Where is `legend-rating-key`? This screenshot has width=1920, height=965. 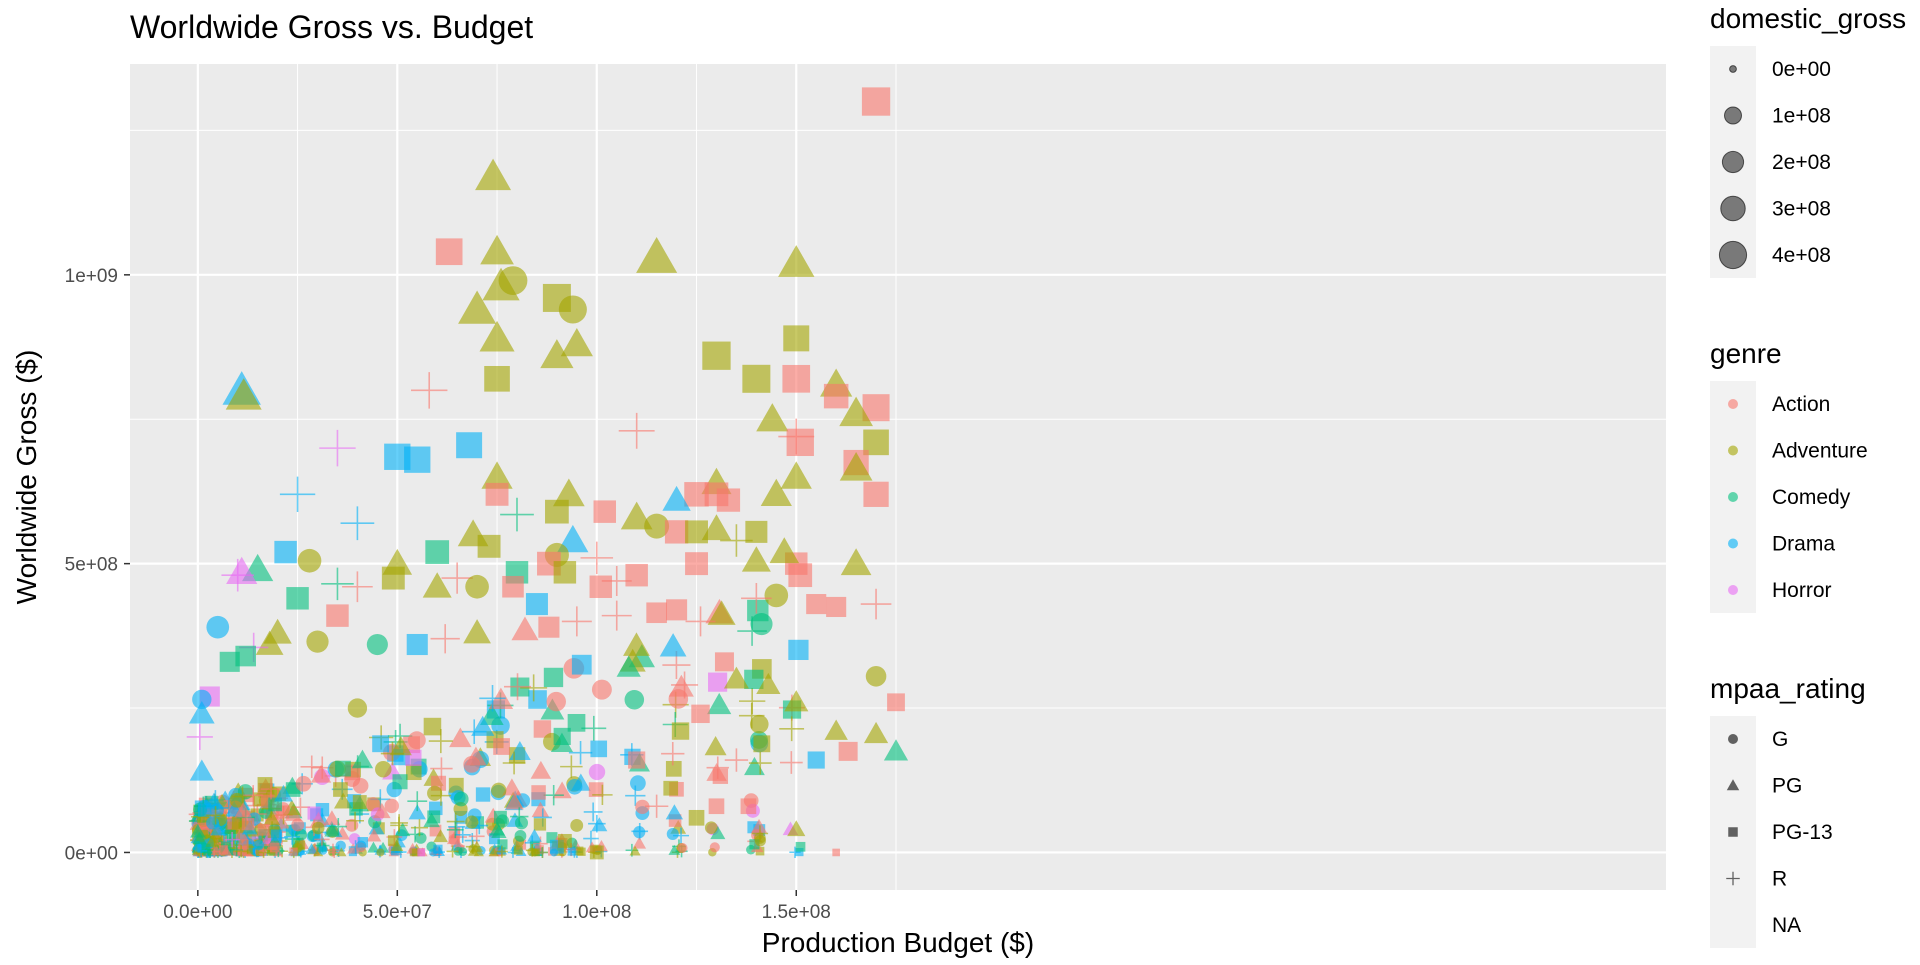
legend-rating-key is located at coordinates (1733, 832).